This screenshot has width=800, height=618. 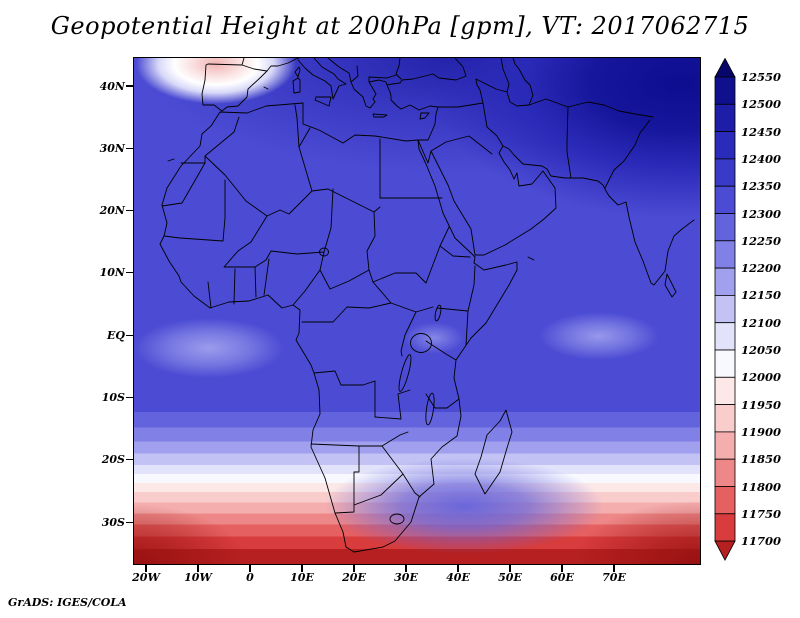 What do you see at coordinates (627, 154) in the screenshot?
I see `india-pakistan-border` at bounding box center [627, 154].